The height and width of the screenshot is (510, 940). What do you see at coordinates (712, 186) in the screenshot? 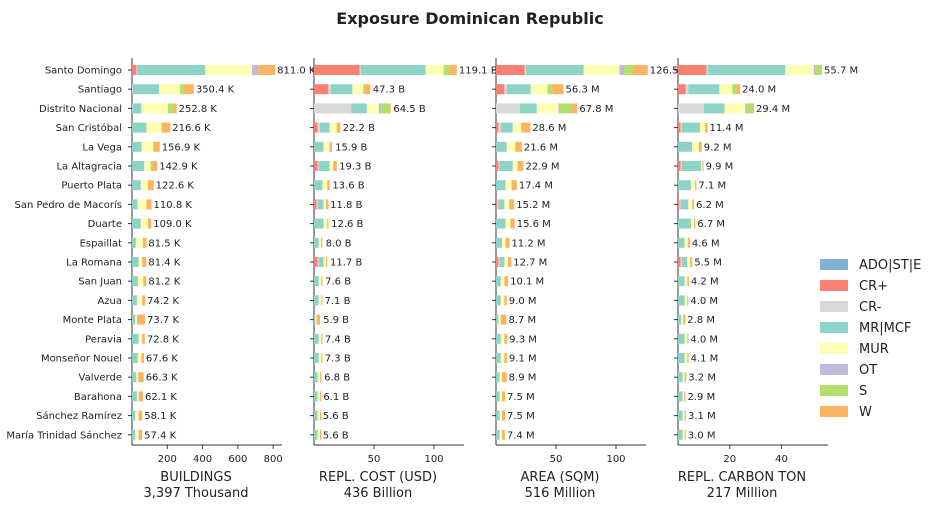
I see `bar-value-label: 7.1 M` at bounding box center [712, 186].